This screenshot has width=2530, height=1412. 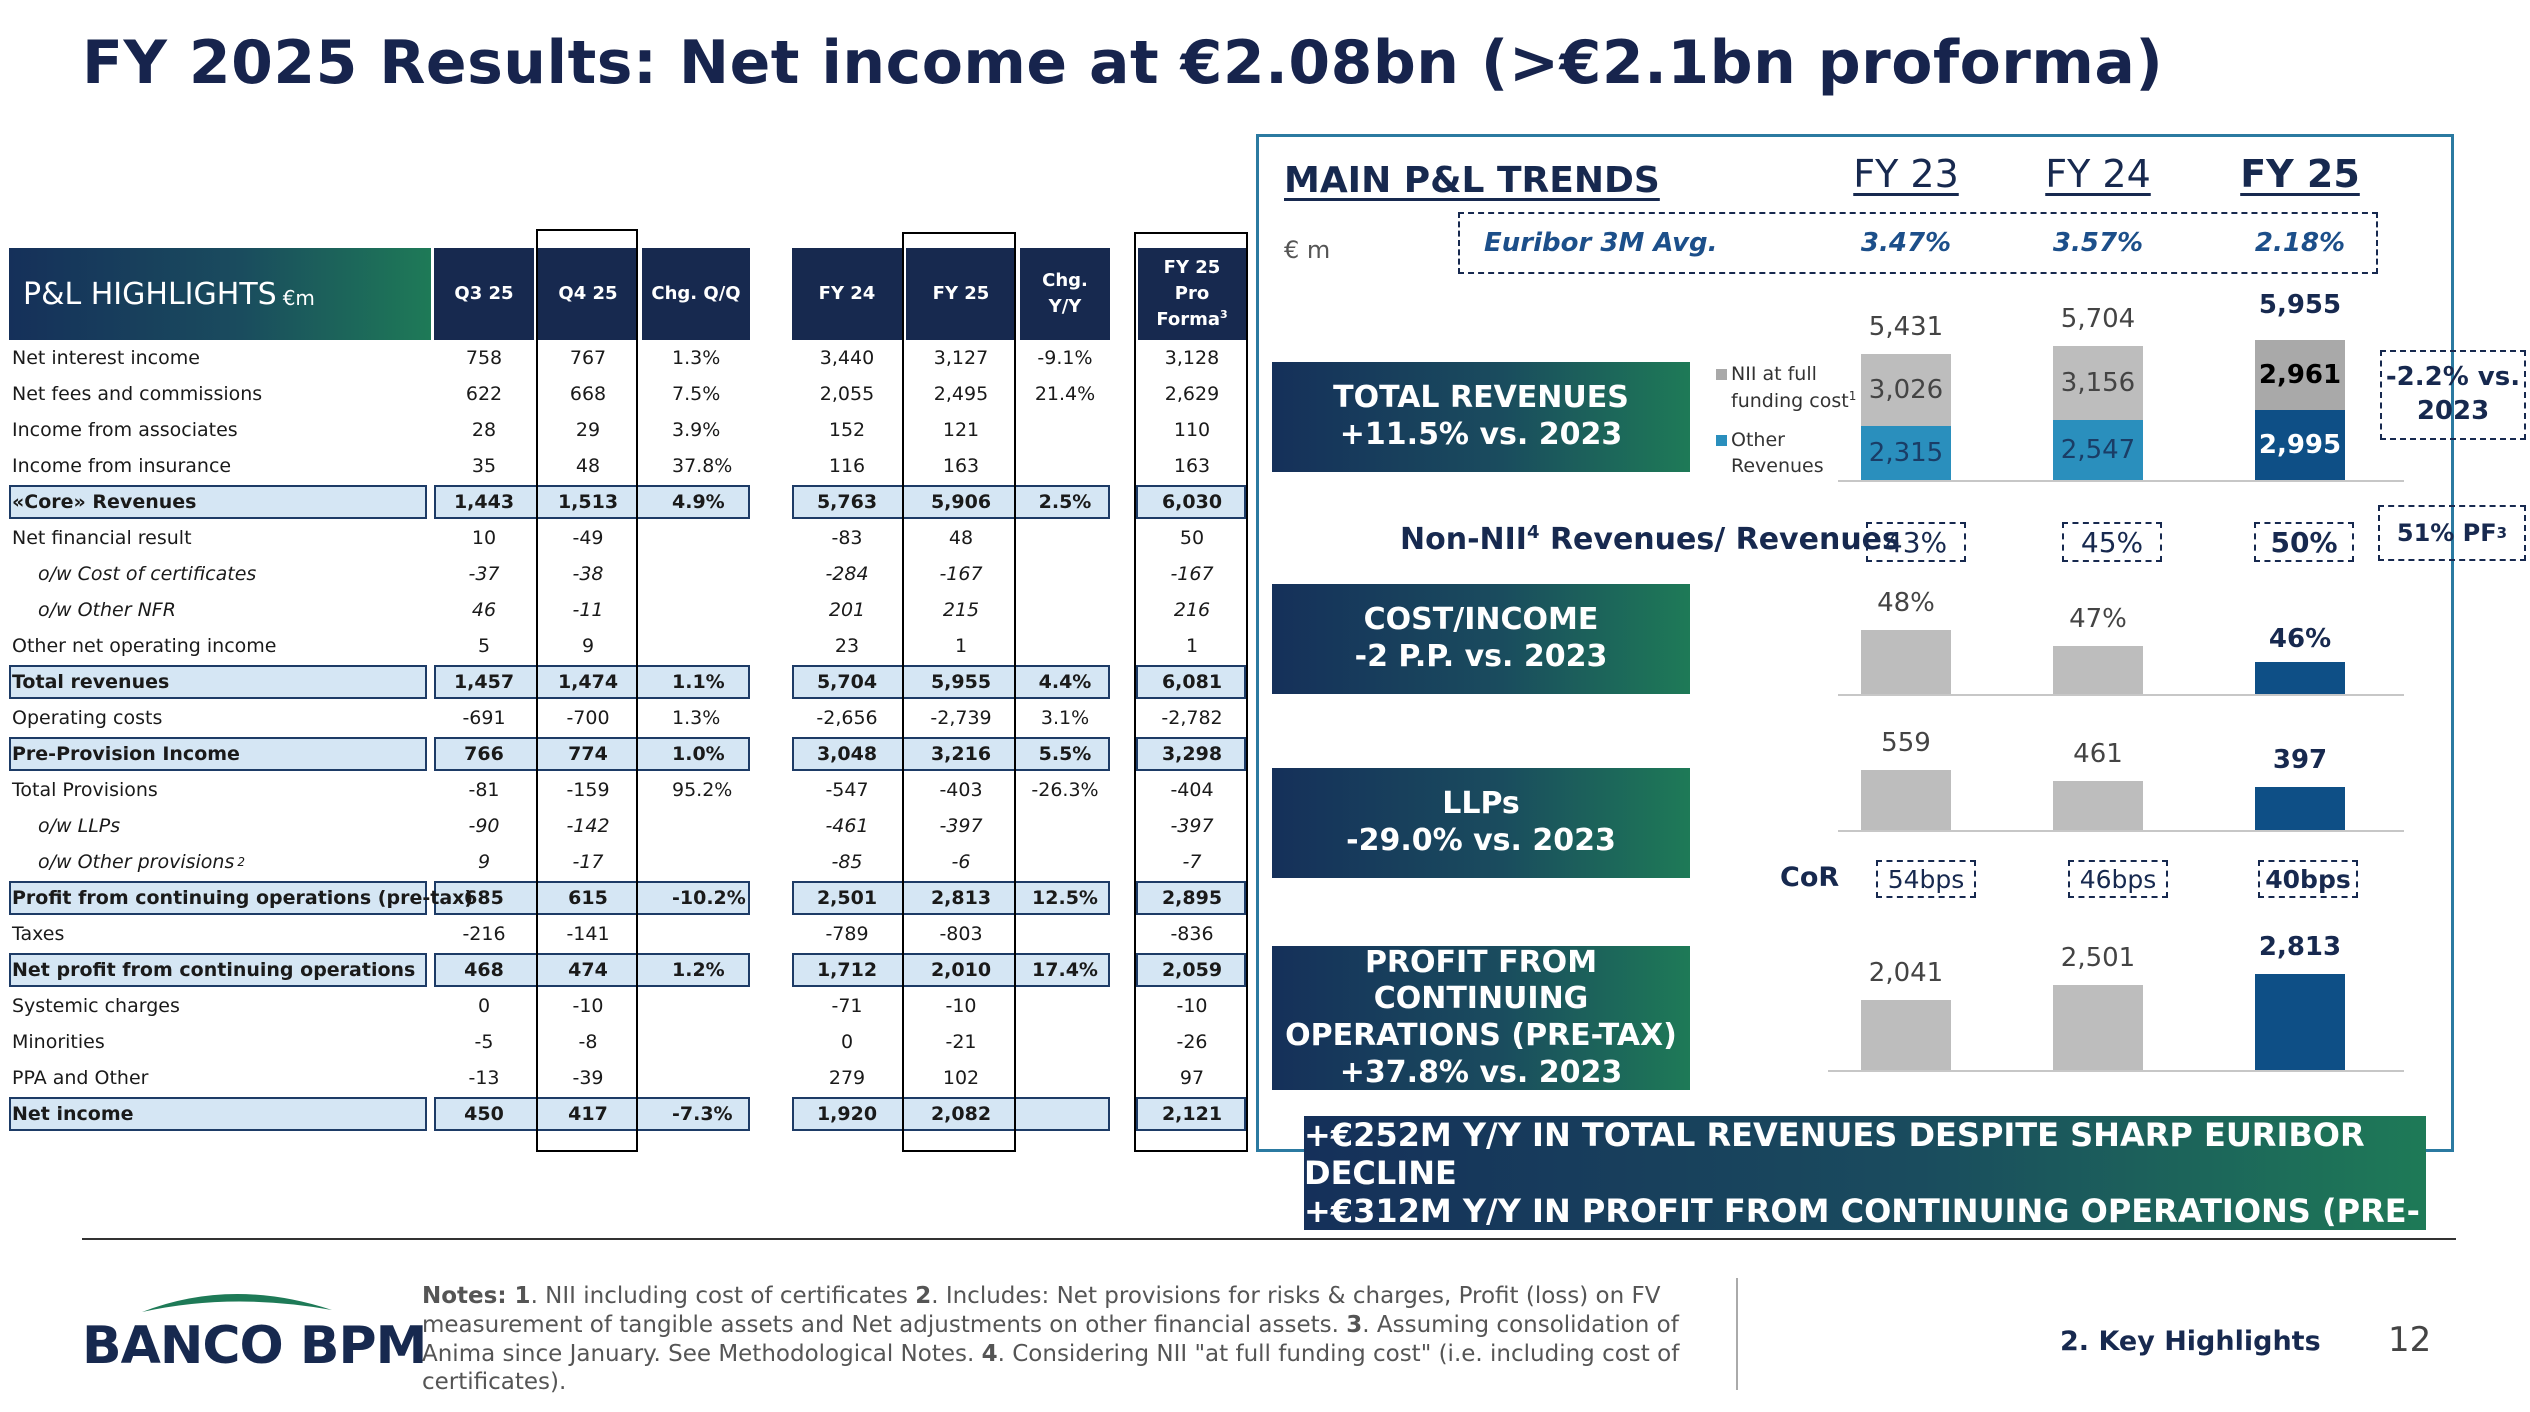 What do you see at coordinates (484, 1078) in the screenshot?
I see `cell-q3: -13` at bounding box center [484, 1078].